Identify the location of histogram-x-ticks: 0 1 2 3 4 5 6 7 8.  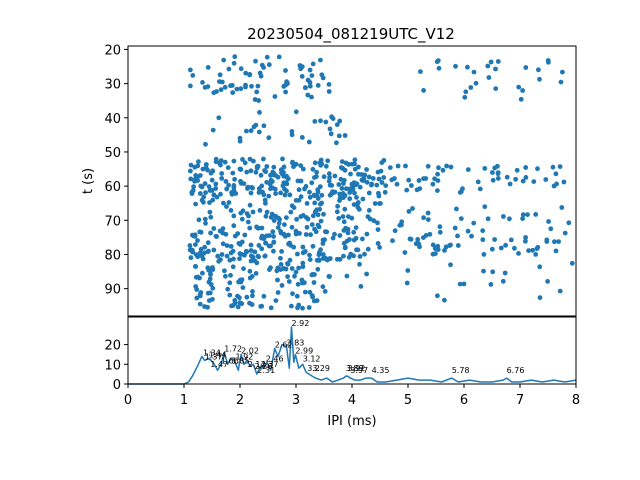
(352, 396).